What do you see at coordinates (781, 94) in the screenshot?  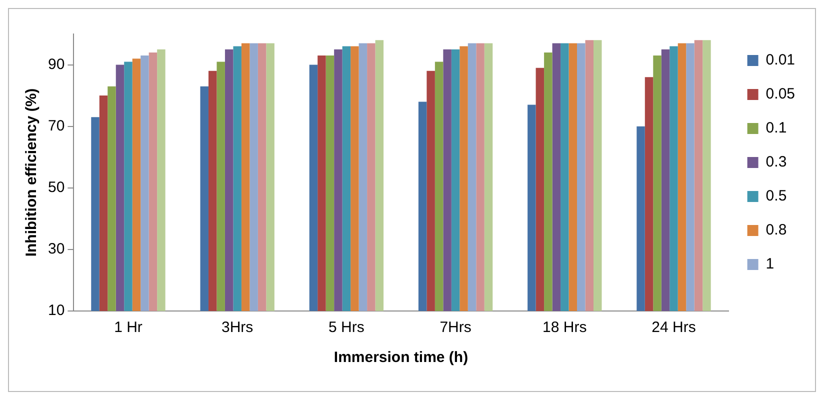 I see `legend-label: 0.05` at bounding box center [781, 94].